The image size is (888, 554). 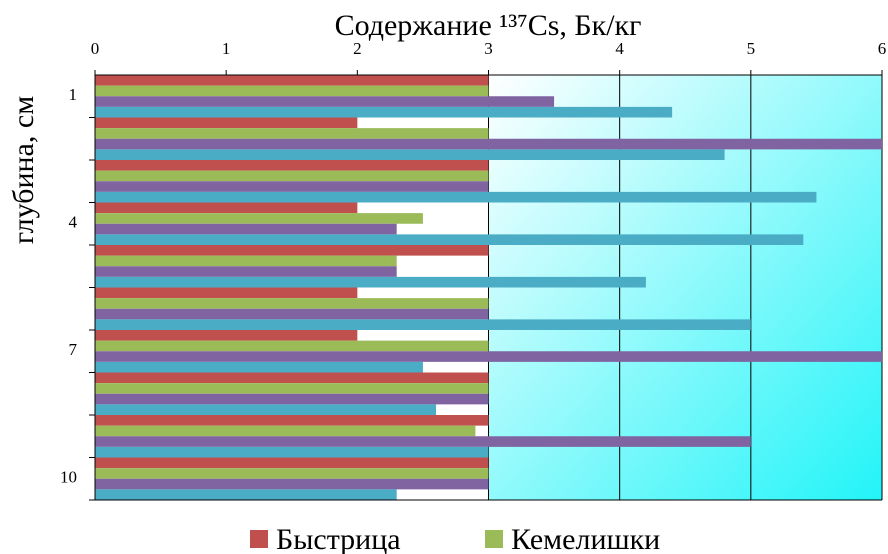 What do you see at coordinates (751, 48) in the screenshot?
I see `x-tick-label: 5` at bounding box center [751, 48].